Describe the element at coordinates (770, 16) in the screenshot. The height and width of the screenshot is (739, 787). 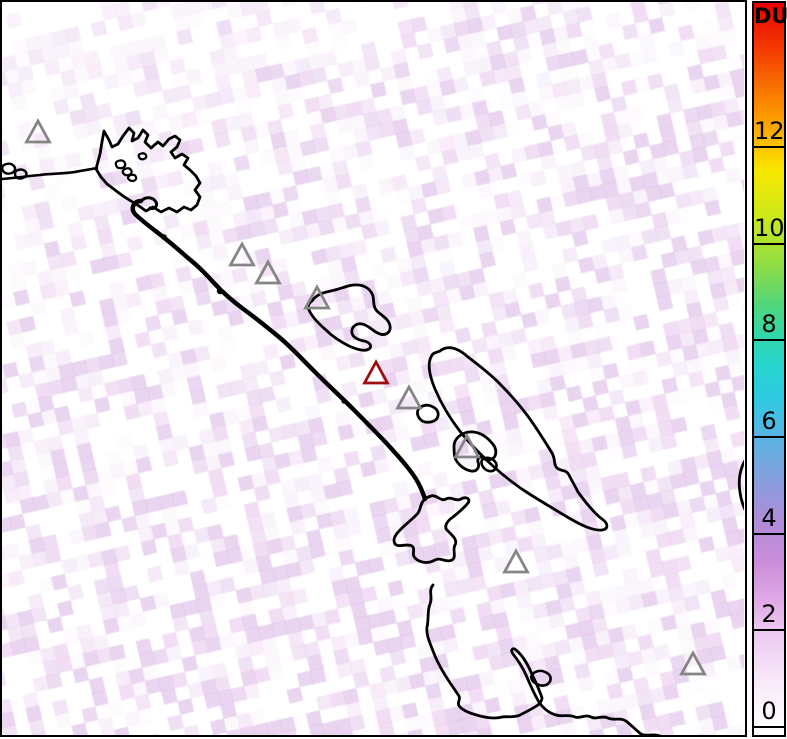
I see `colorbar-unit-label: DU` at that location.